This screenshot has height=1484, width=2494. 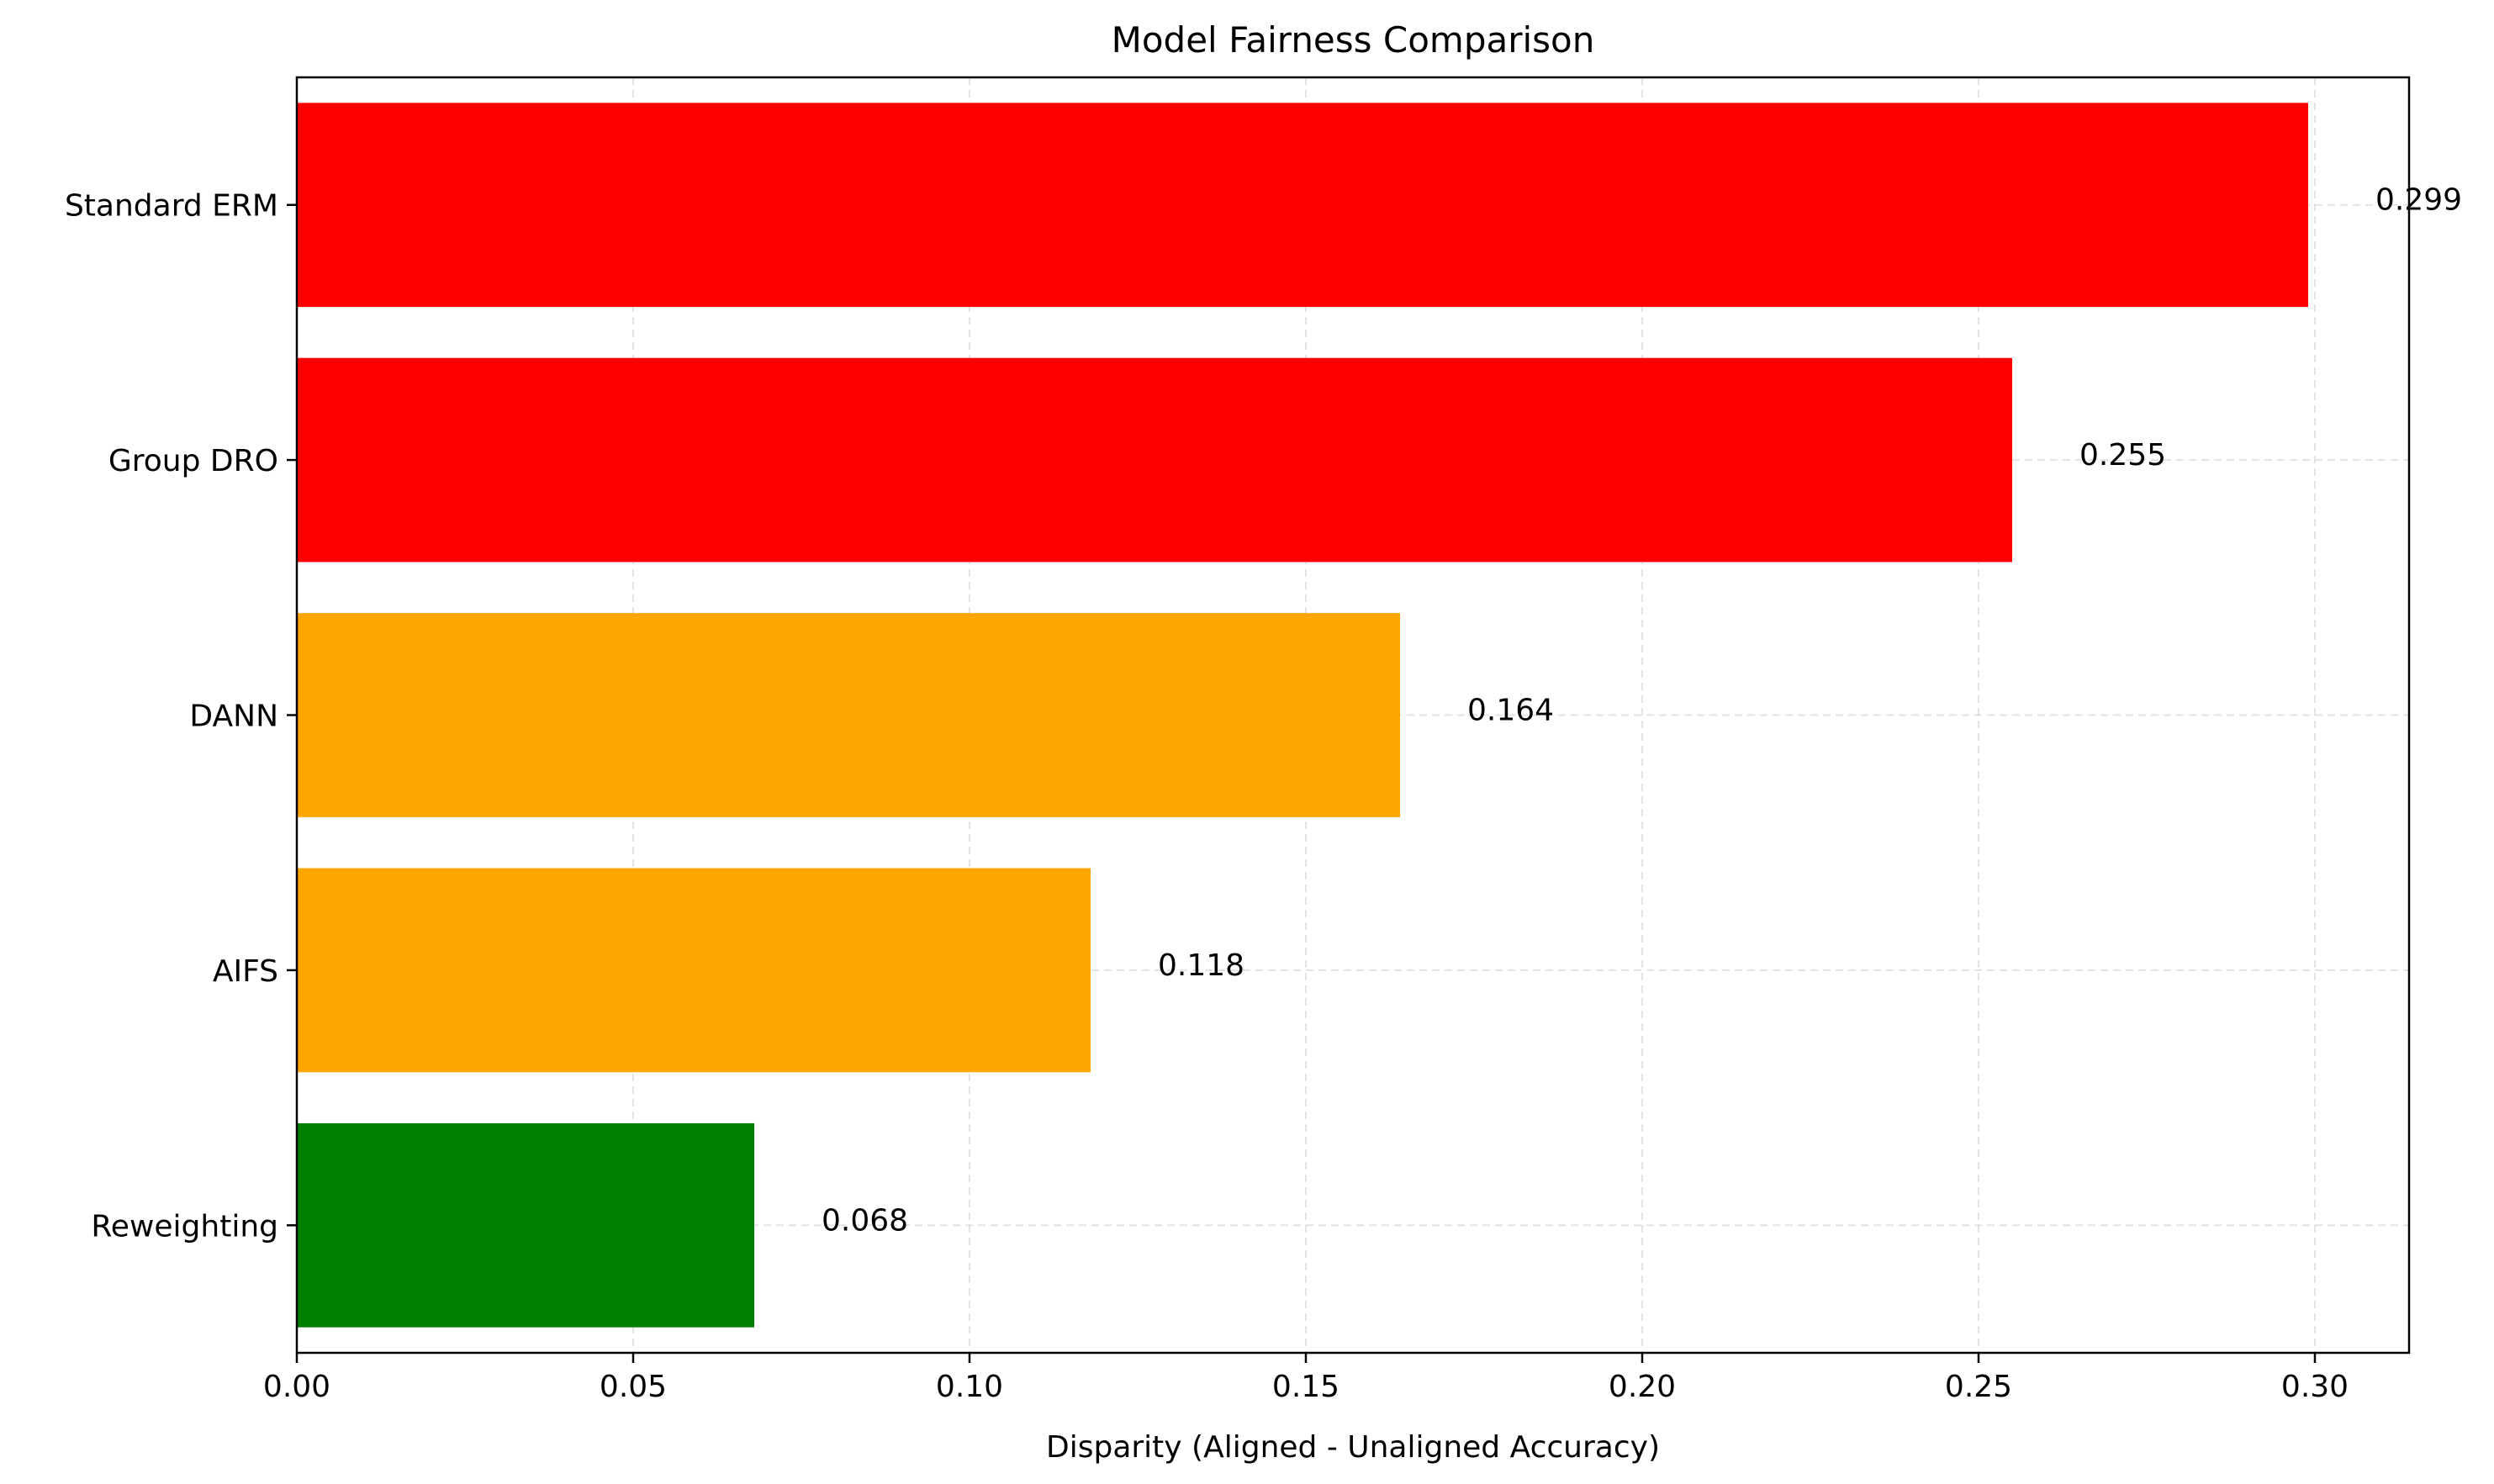 I want to click on y-tick-labels: Standard ERM Group DRO DANN AIFS Reweighting, so click(x=181, y=716).